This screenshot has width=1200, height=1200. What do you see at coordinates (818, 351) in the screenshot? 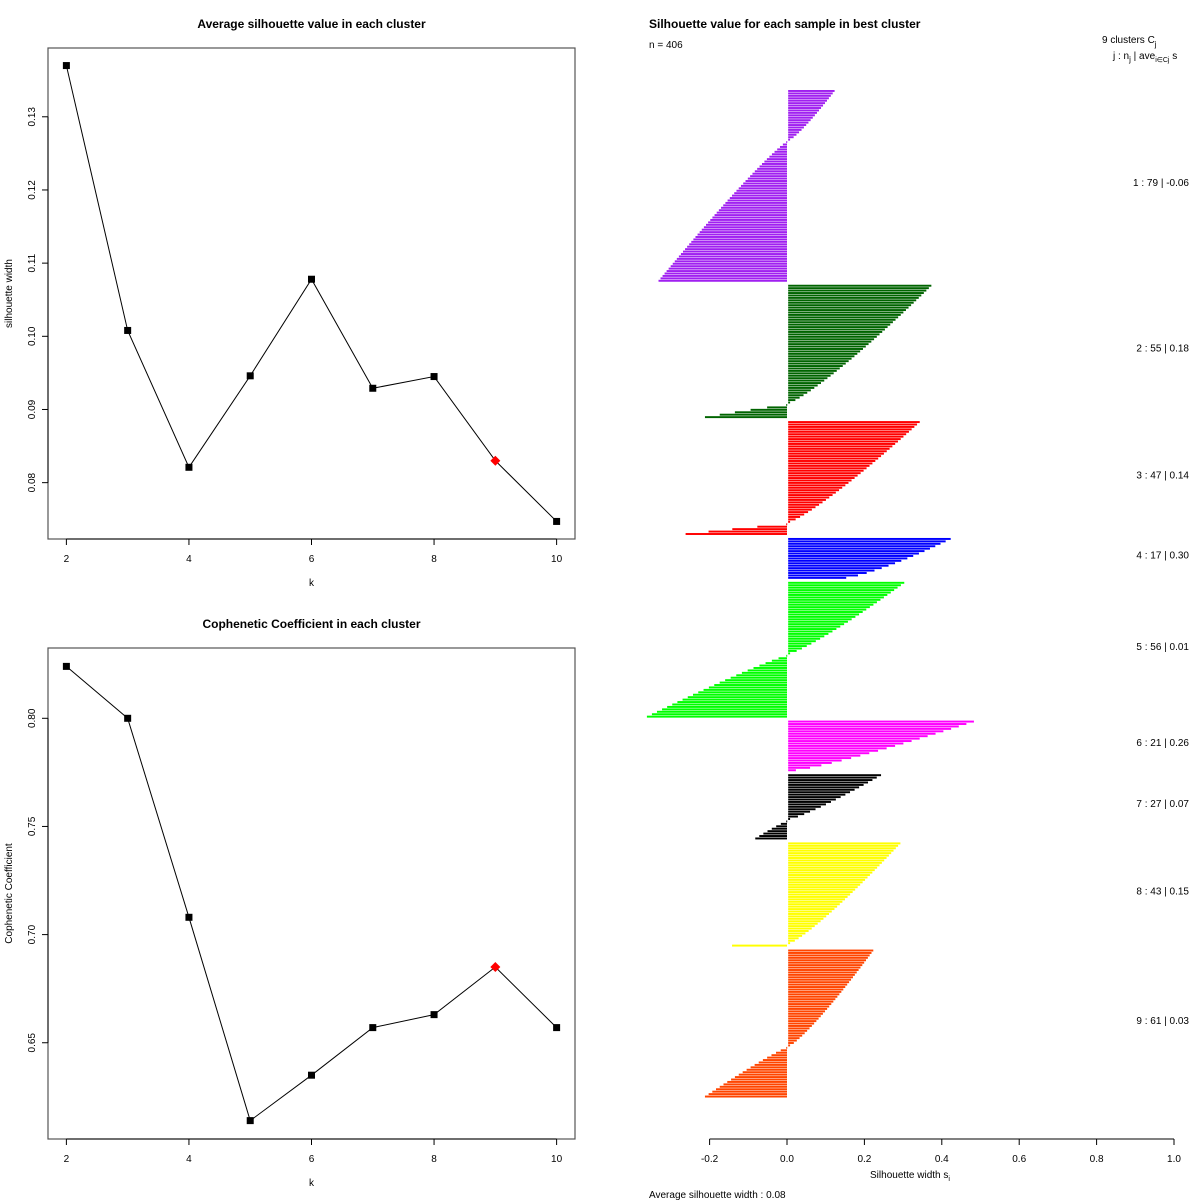
I see `cluster-2-bars` at bounding box center [818, 351].